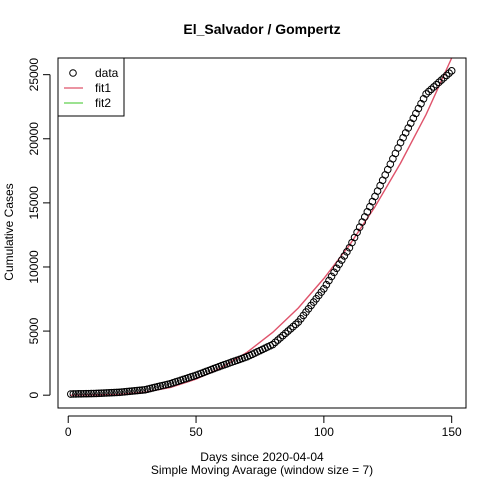 This screenshot has height=480, width=480. I want to click on y-tick-label: 5000, so click(34, 330).